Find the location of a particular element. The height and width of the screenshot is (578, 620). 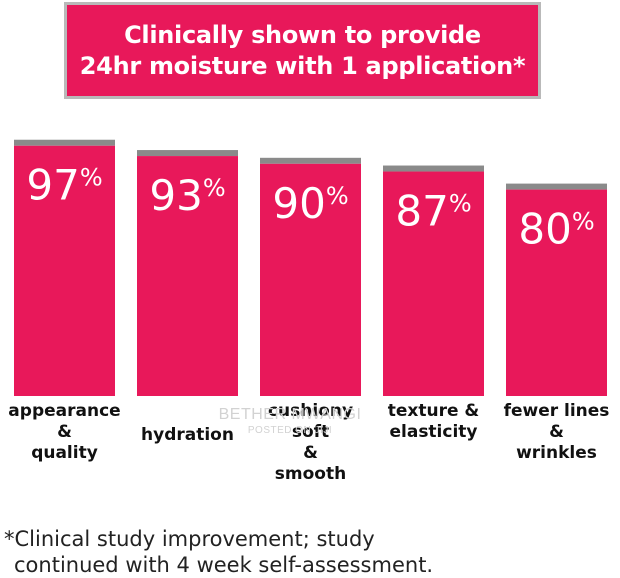

category-label-line: soft is located at coordinates (310, 432).